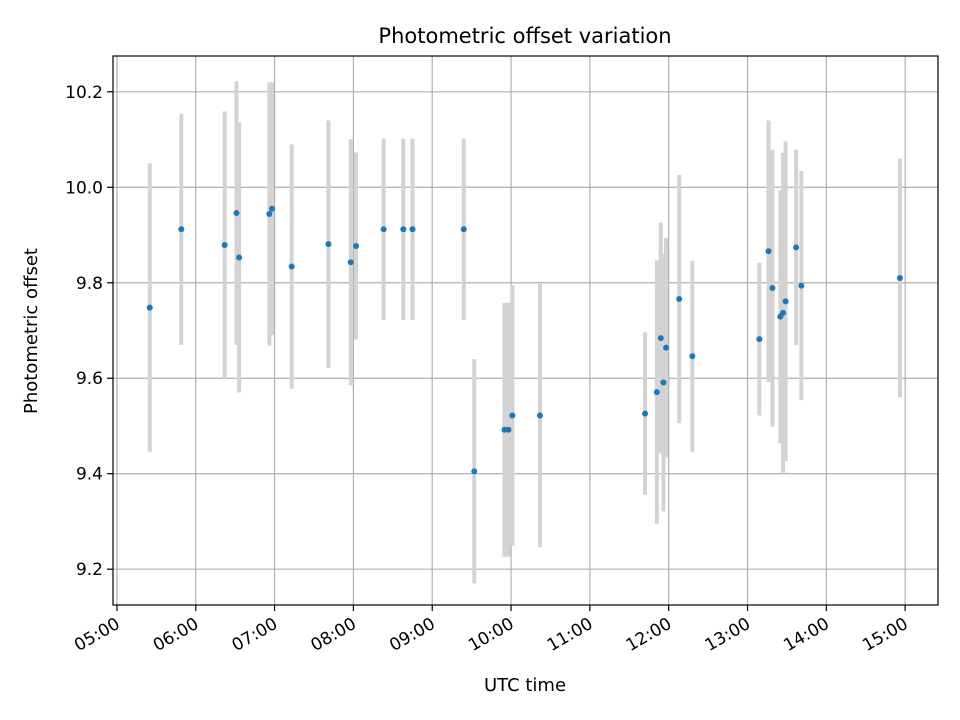 This screenshot has height=720, width=960. Describe the element at coordinates (89, 570) in the screenshot. I see `y-tick-label: 9.2` at that location.